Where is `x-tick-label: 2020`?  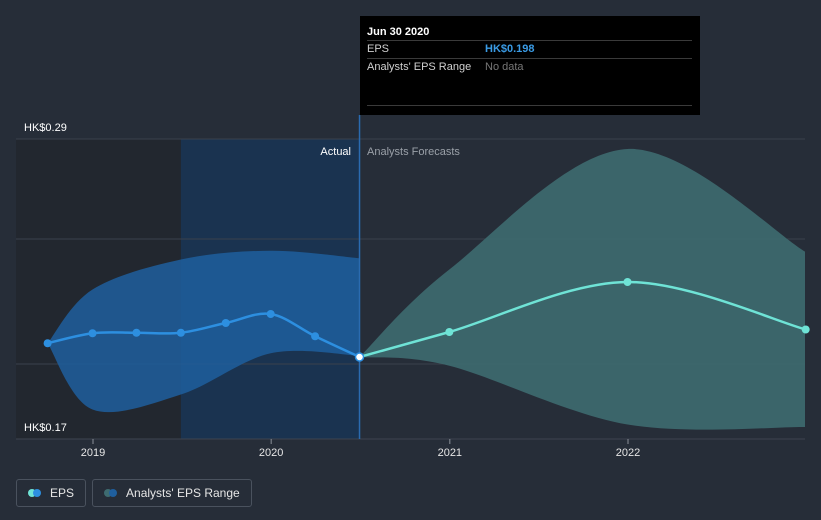
x-tick-label: 2020 is located at coordinates (271, 453).